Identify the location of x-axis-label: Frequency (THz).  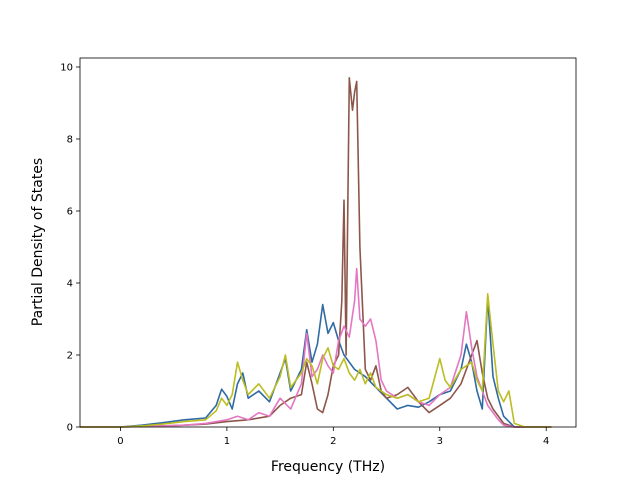
(328, 467).